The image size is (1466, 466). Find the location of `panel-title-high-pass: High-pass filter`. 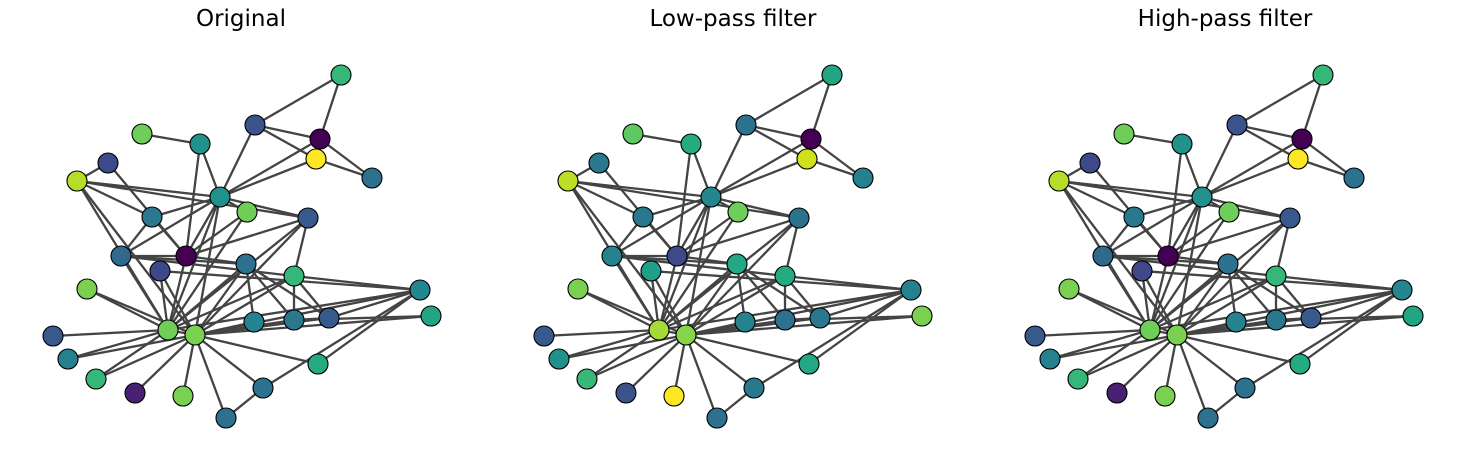

panel-title-high-pass: High-pass filter is located at coordinates (1225, 19).